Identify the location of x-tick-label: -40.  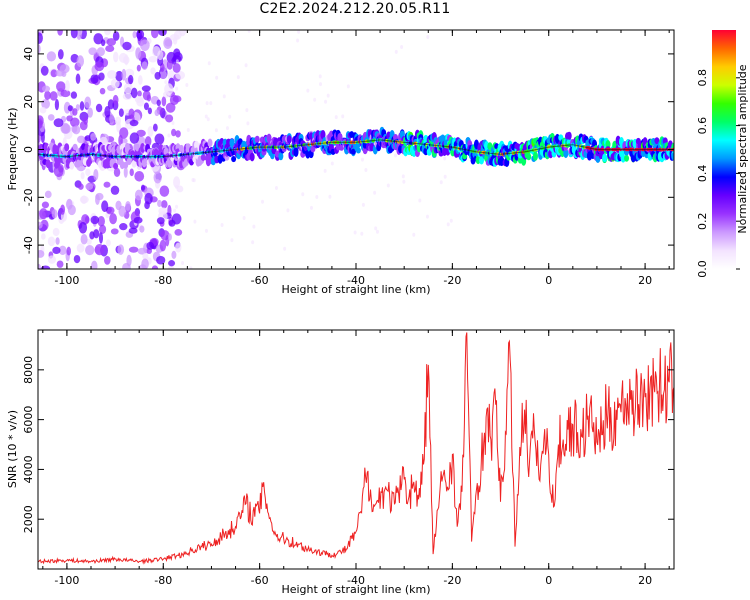
(356, 580).